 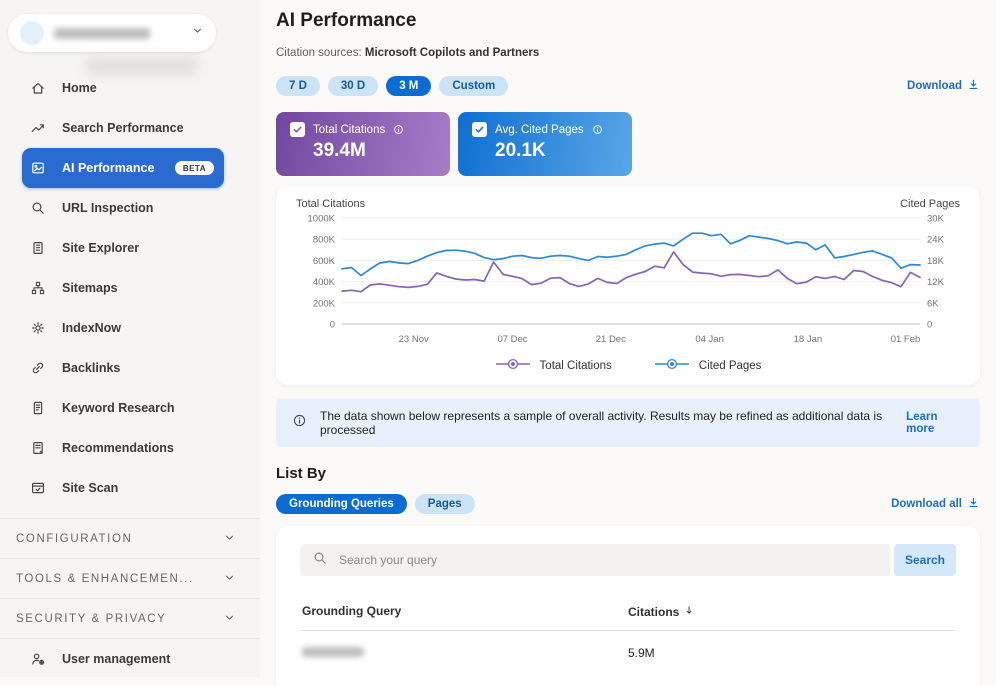 I want to click on sidebar-item-ai-performance: AI Performance BETA, so click(x=123, y=168).